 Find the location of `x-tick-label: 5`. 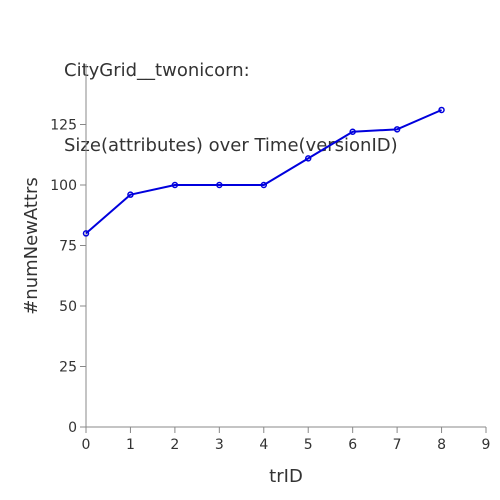

x-tick-label: 5 is located at coordinates (308, 445).